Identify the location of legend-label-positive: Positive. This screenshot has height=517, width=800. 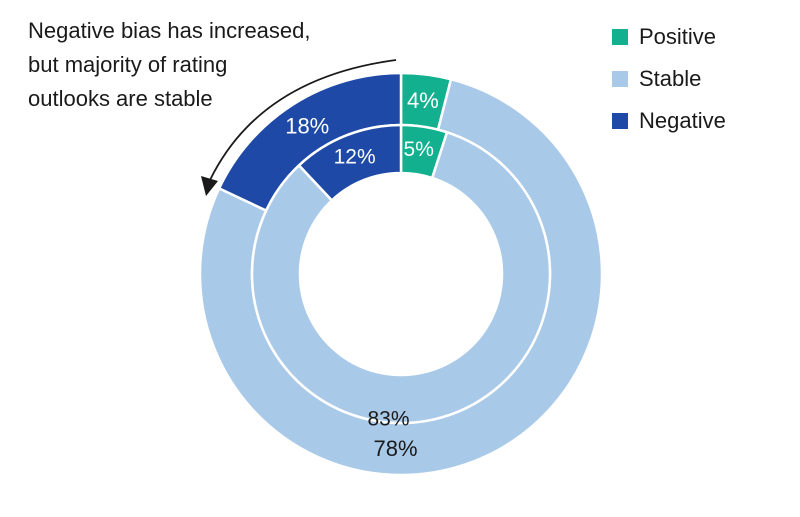
(678, 36).